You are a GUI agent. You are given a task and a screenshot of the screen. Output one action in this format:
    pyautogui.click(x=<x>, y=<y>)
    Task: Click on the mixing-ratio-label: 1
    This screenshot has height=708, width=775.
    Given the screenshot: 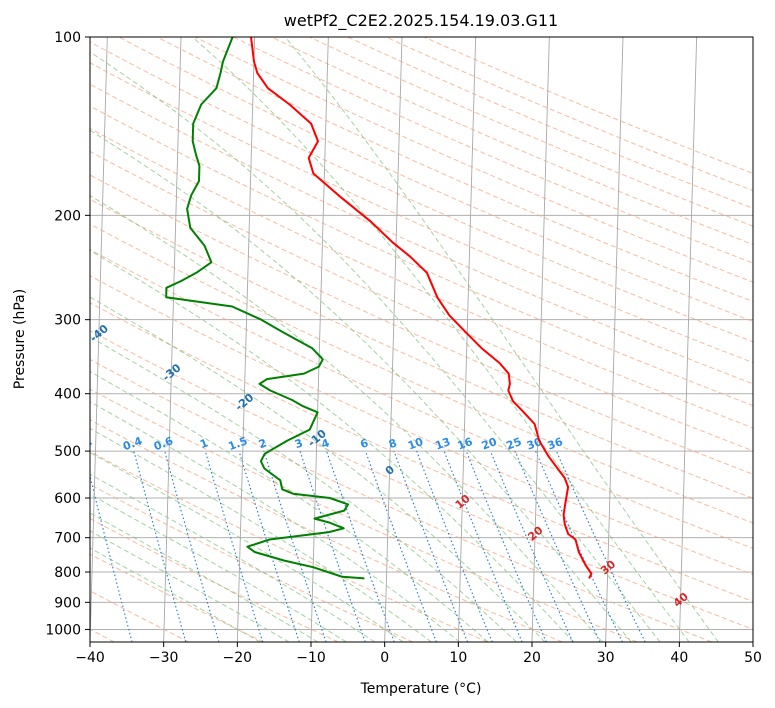 What is the action you would take?
    pyautogui.click(x=204, y=443)
    